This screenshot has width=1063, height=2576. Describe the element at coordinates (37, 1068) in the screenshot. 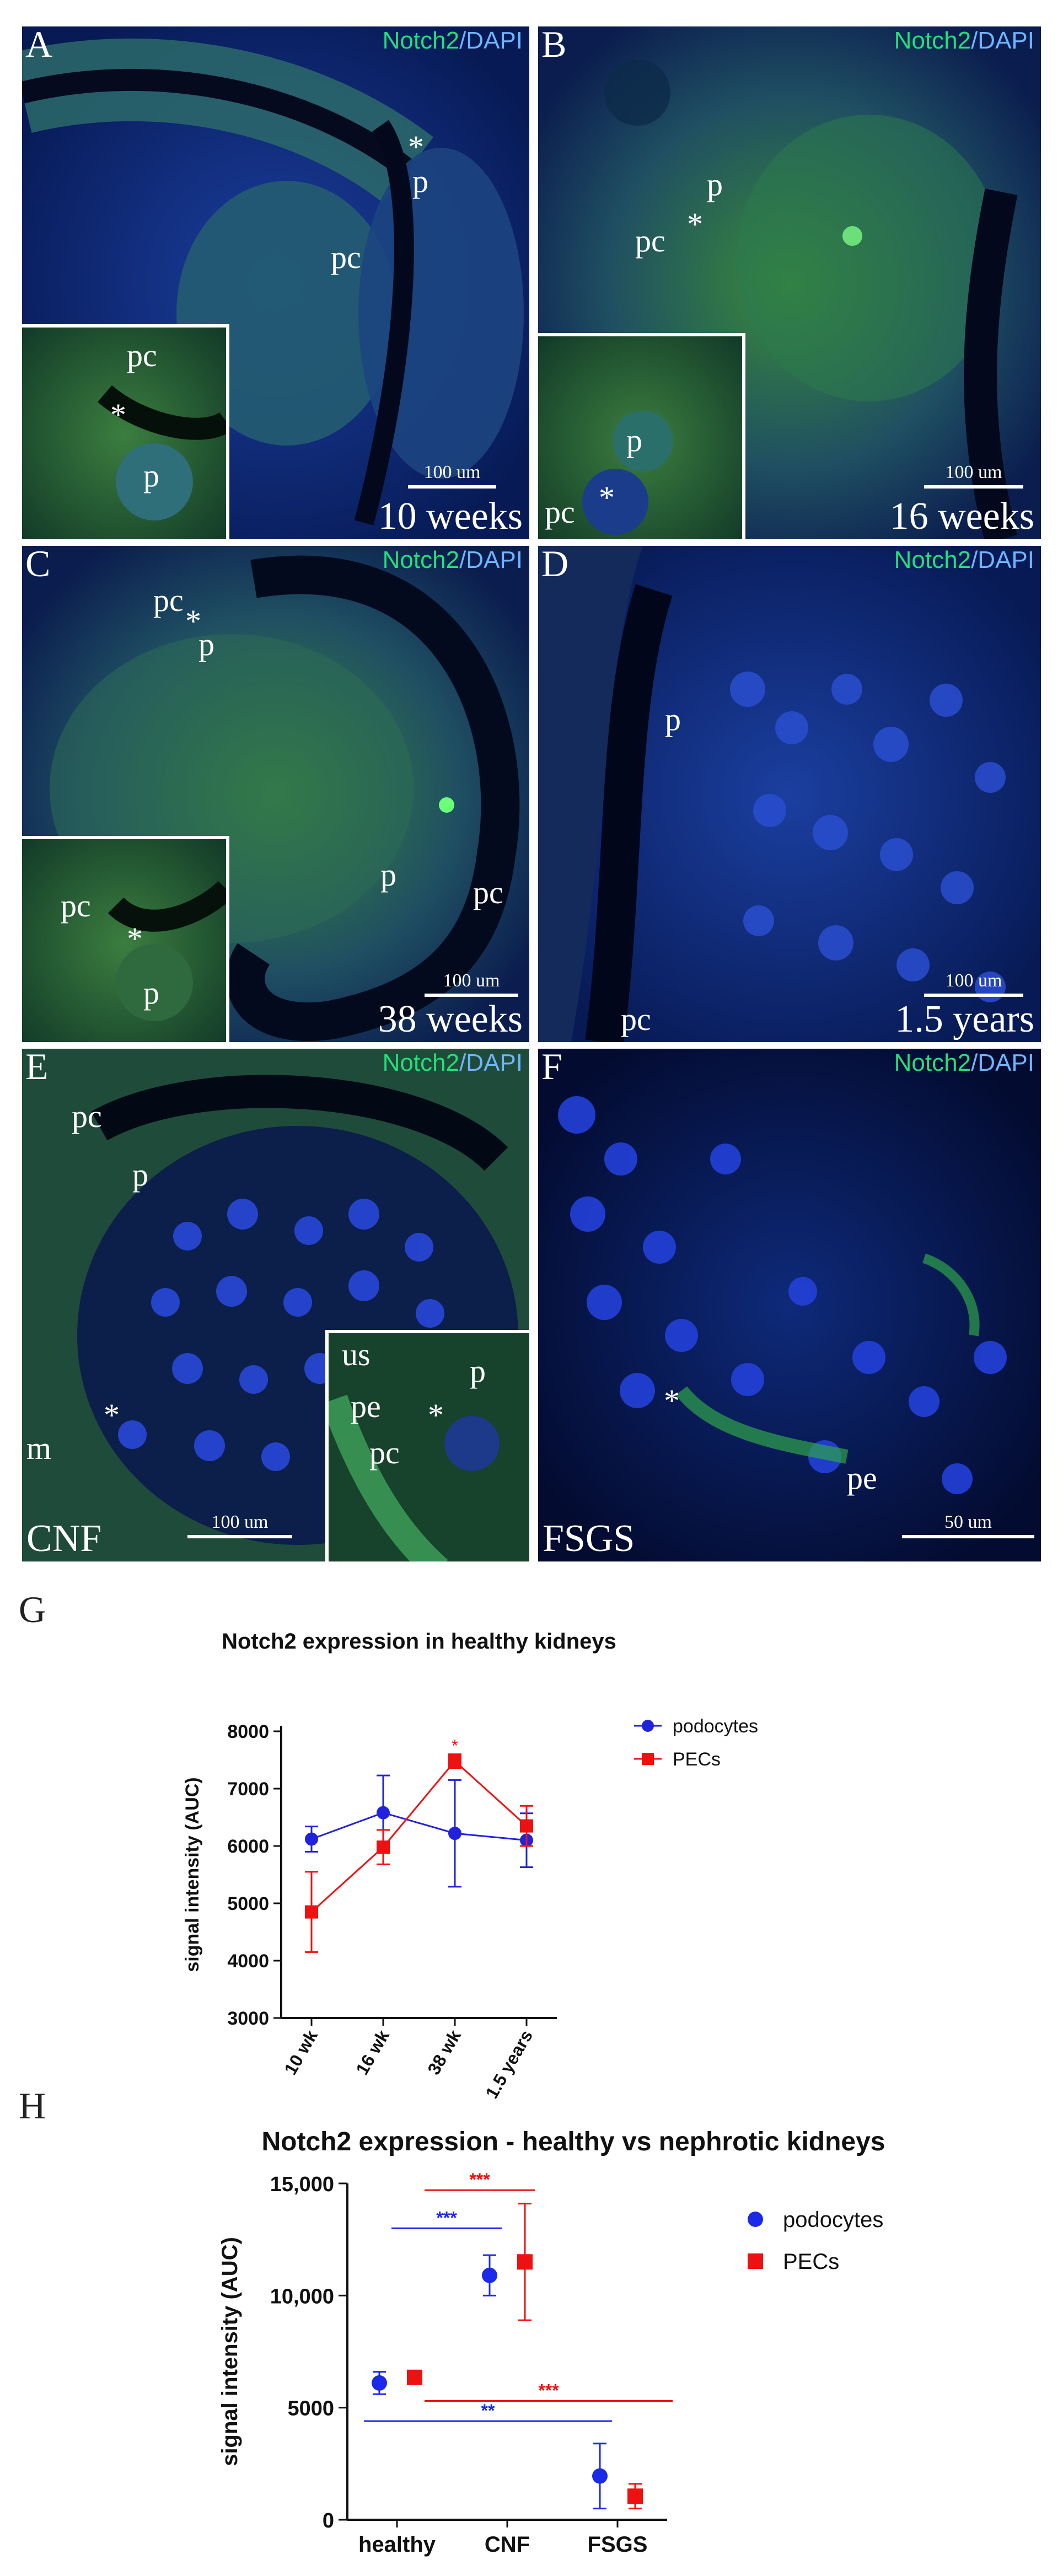

I see `panel-letter: E` at that location.